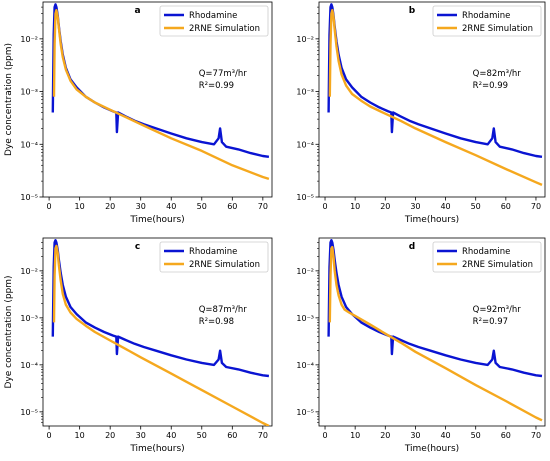  What do you see at coordinates (223, 310) in the screenshot?
I see `flow-rate-annotation: Q=87m³/hr` at bounding box center [223, 310].